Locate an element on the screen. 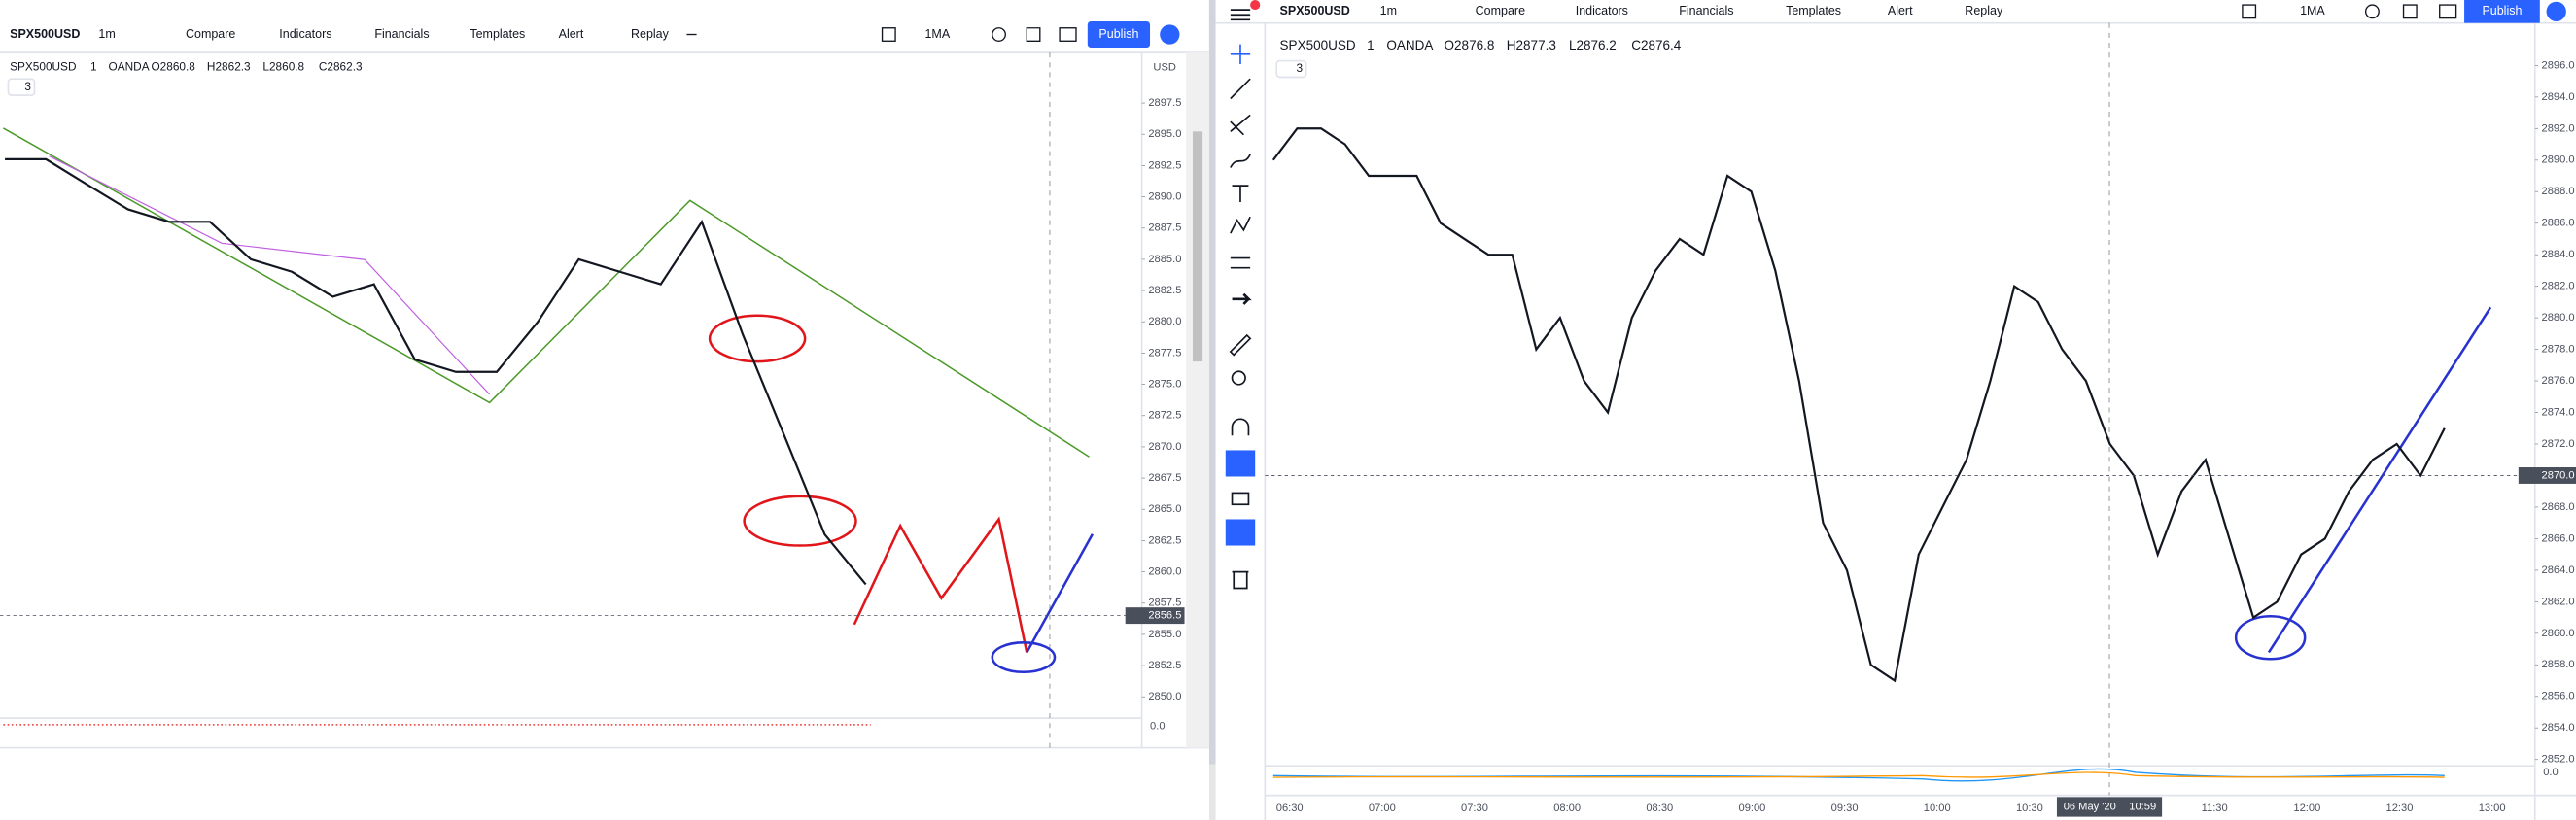  x-tick-label: 10:00 is located at coordinates (1938, 808).